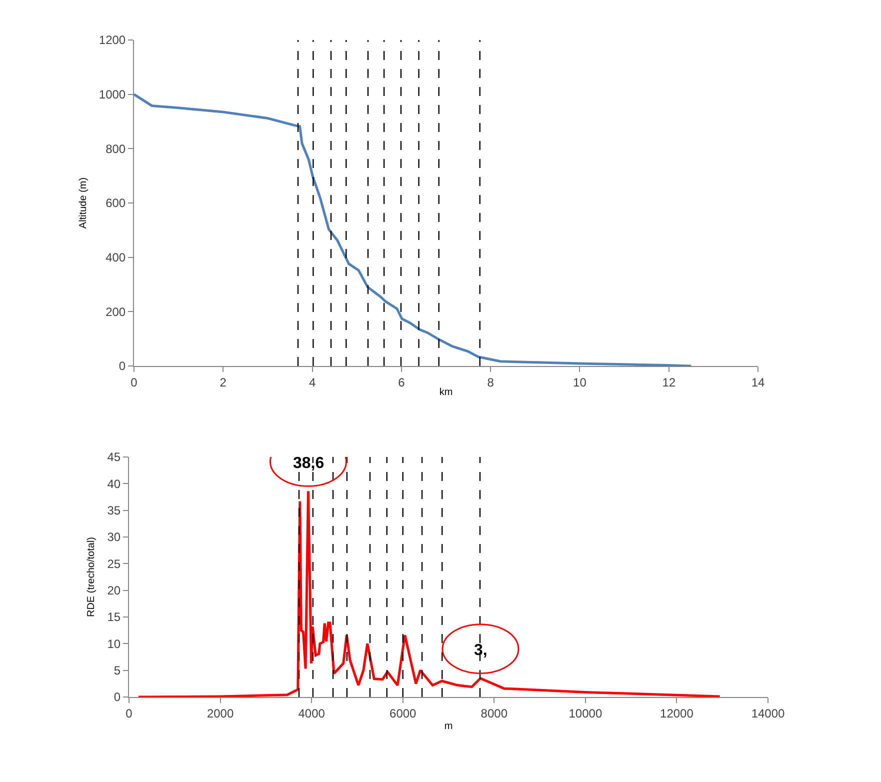 The image size is (881, 782). I want to click on x-tick-label: 8, so click(490, 382).